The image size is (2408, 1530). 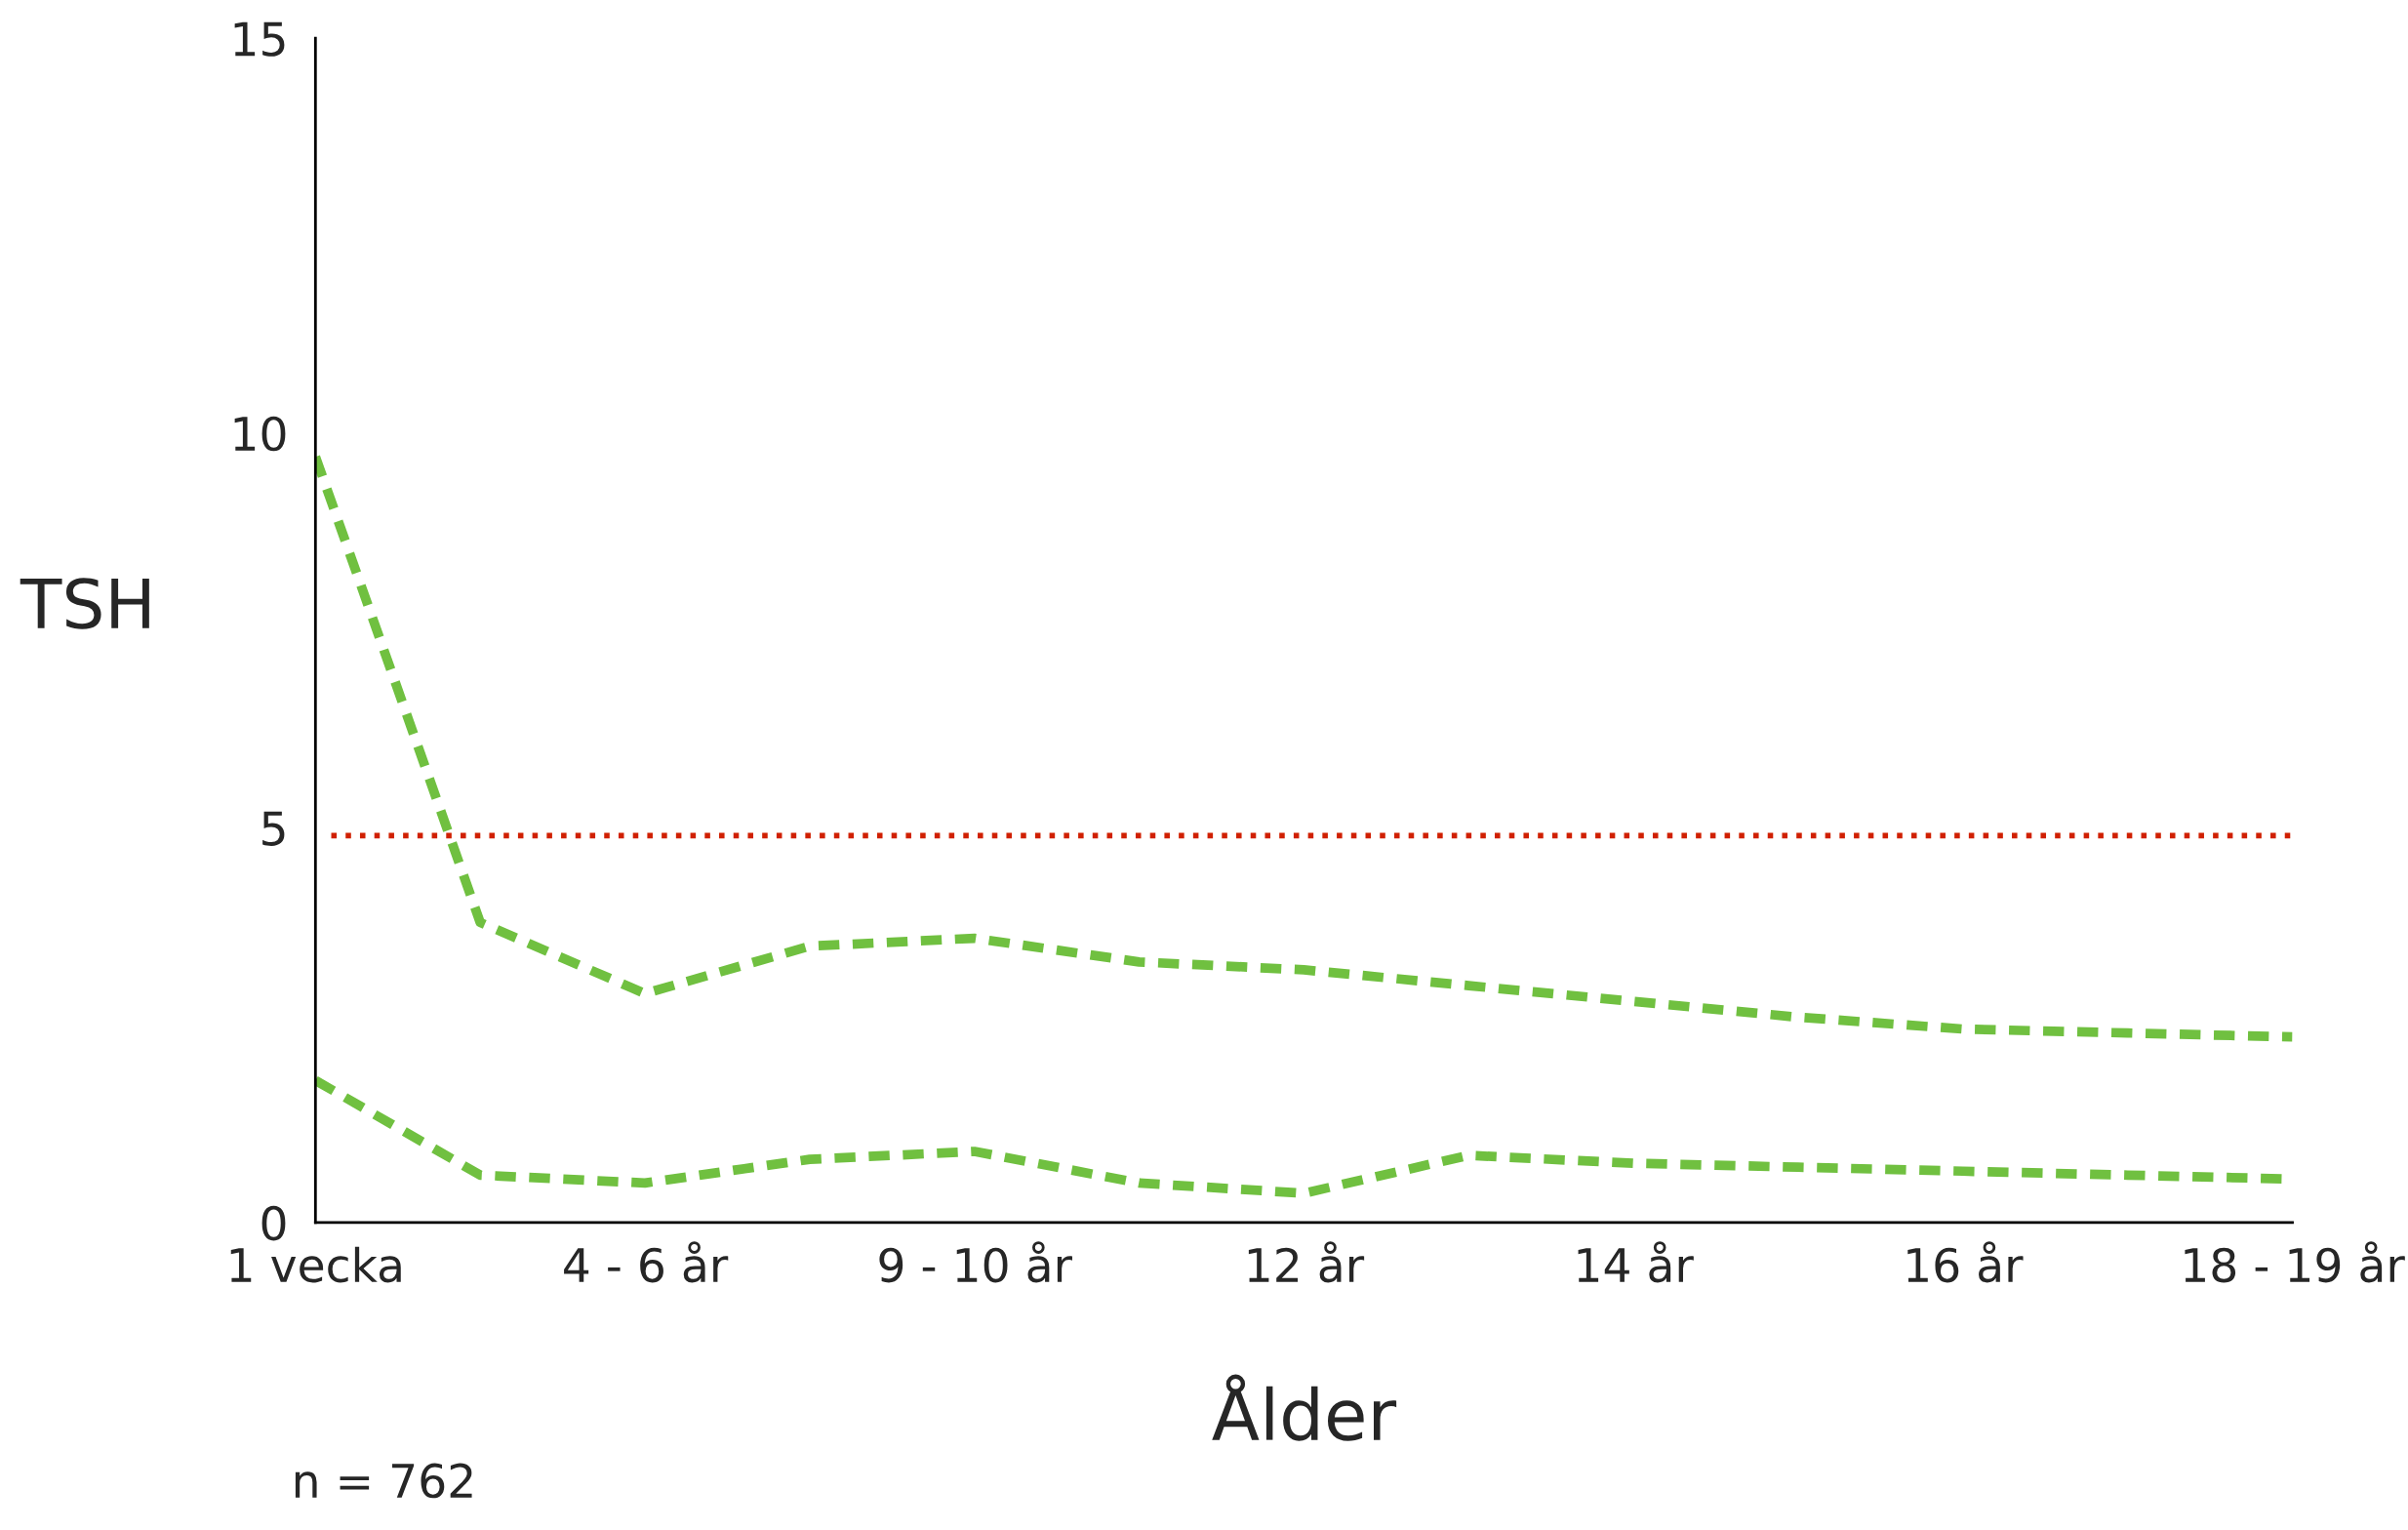 What do you see at coordinates (315, 1264) in the screenshot?
I see `x-tick-label: 1 vecka` at bounding box center [315, 1264].